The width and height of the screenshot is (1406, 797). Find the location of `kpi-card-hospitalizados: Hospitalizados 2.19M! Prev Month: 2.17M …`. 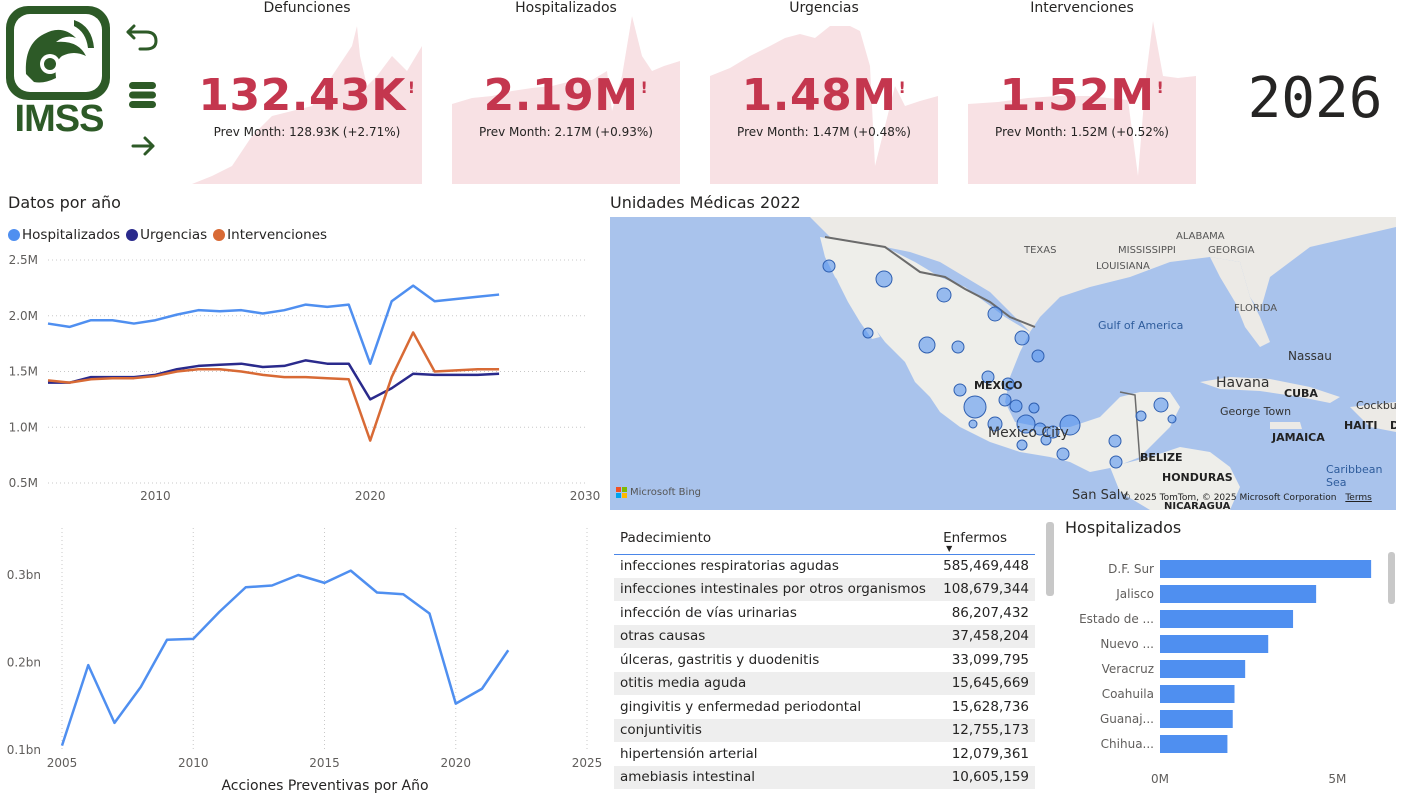

kpi-card-hospitalizados: Hospitalizados 2.19M! Prev Month: 2.17M … is located at coordinates (566, 93).